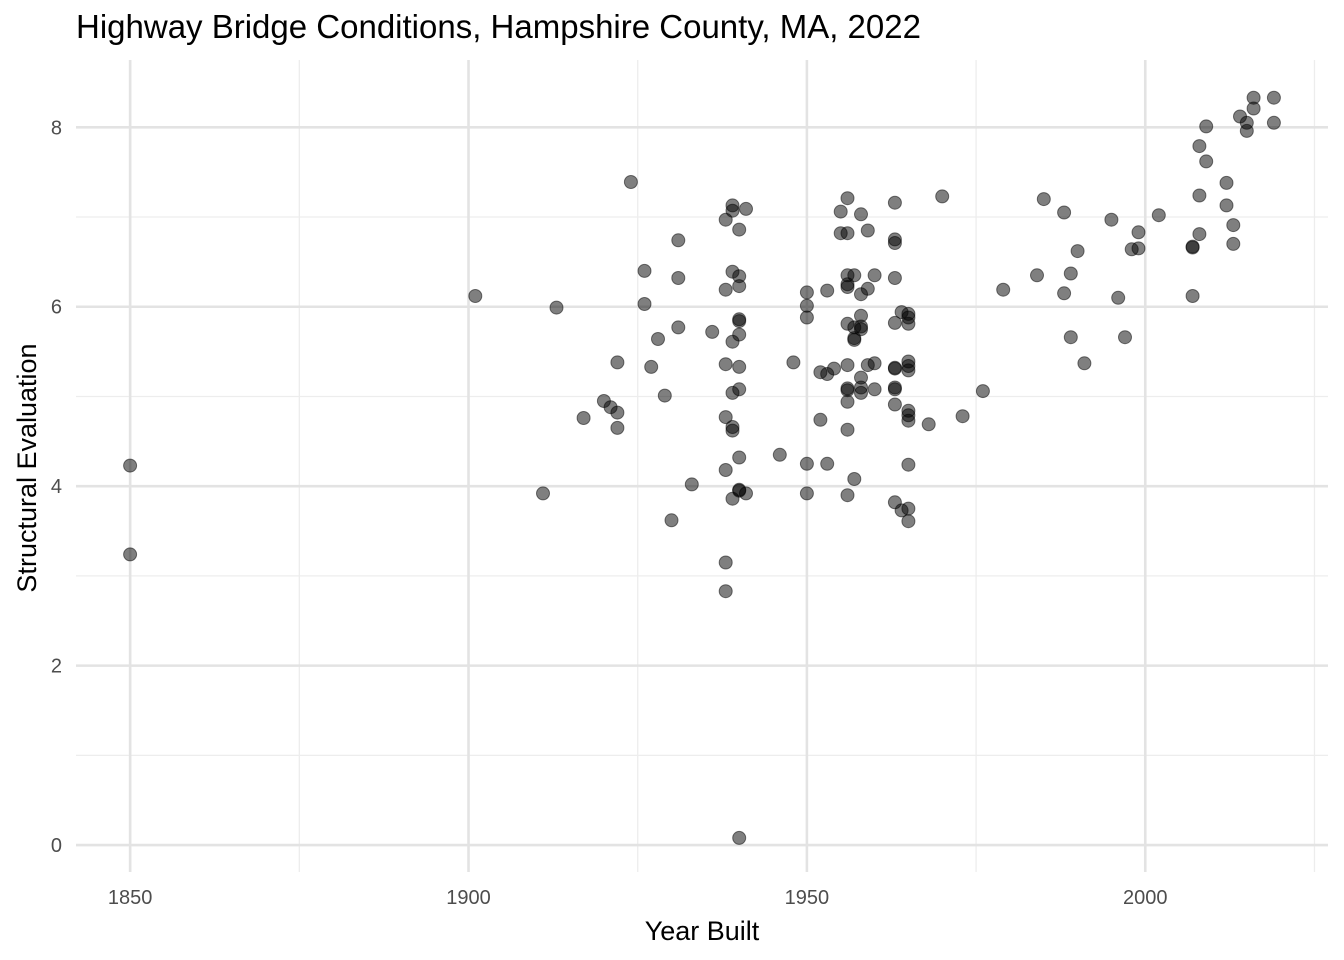 This screenshot has width=1344, height=960. I want to click on x-tick-label: 1850, so click(130, 898).